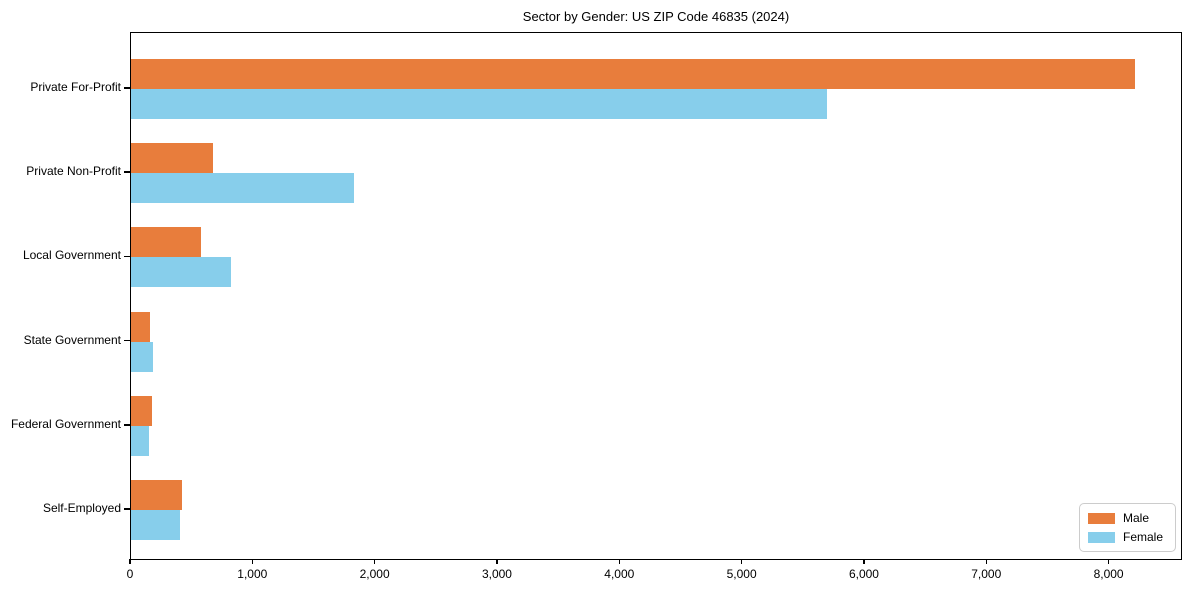  What do you see at coordinates (1101, 518) in the screenshot?
I see `legend-swatch-male` at bounding box center [1101, 518].